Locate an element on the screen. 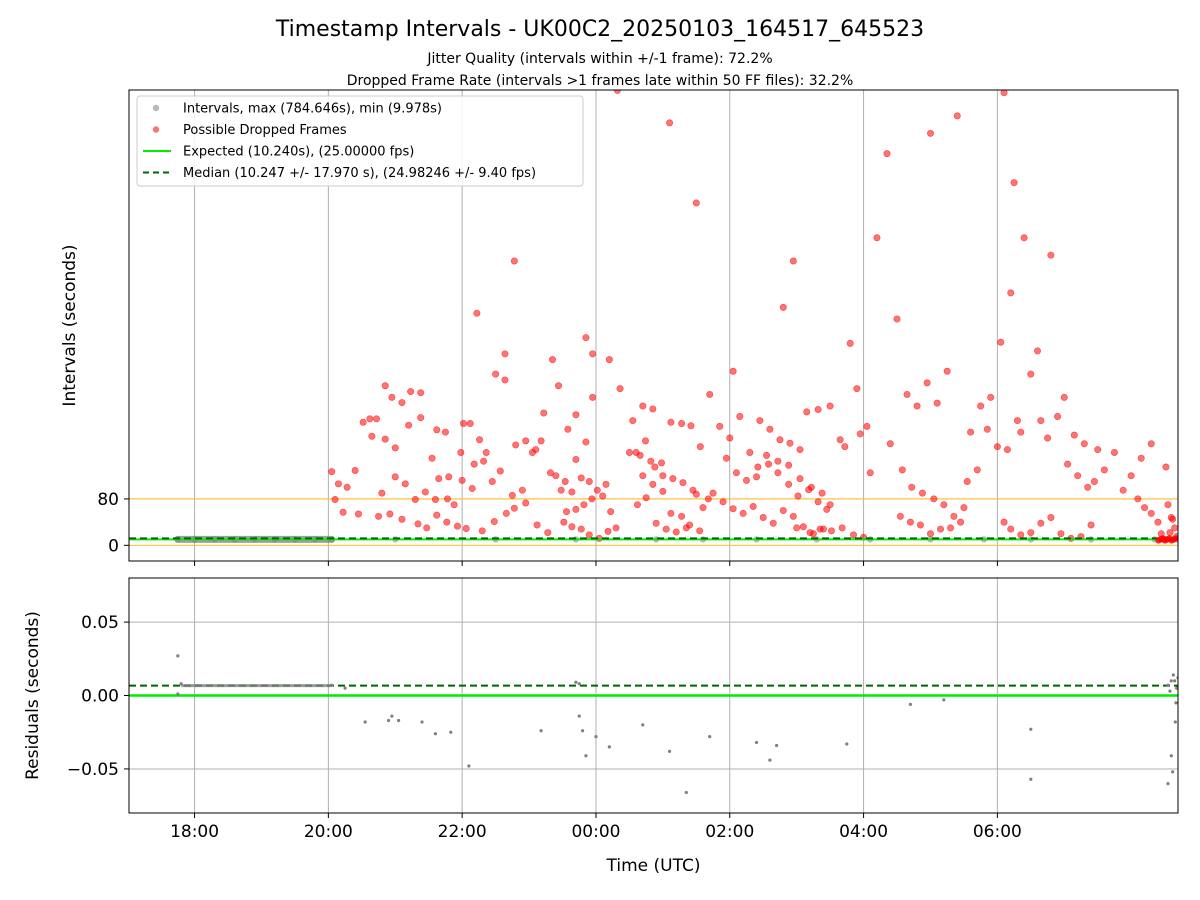 The height and width of the screenshot is (900, 1200). legend-label: Expected (10.240s), (25.00000 fps) is located at coordinates (298, 152).